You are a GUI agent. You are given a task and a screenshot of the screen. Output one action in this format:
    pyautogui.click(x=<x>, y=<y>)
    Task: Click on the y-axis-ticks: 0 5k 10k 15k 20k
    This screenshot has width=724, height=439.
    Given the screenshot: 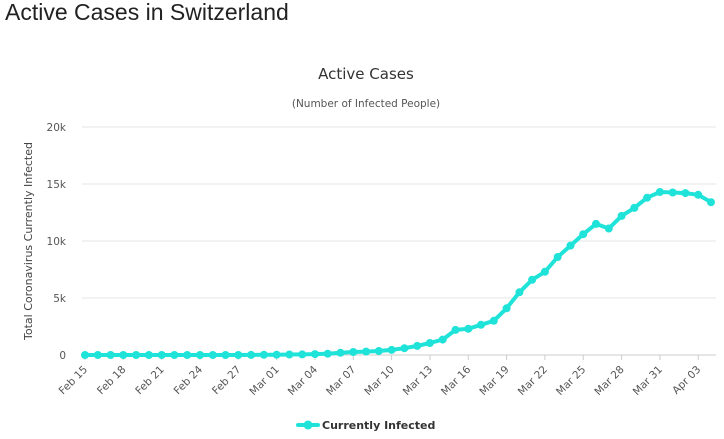 What is the action you would take?
    pyautogui.click(x=57, y=242)
    